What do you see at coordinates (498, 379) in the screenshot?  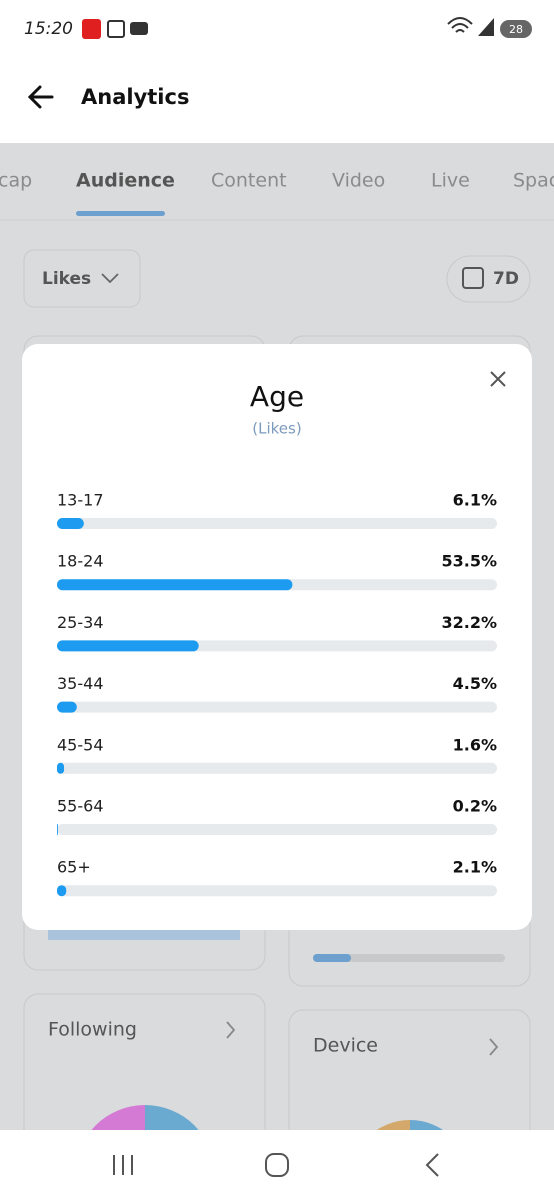 I see `close-button` at bounding box center [498, 379].